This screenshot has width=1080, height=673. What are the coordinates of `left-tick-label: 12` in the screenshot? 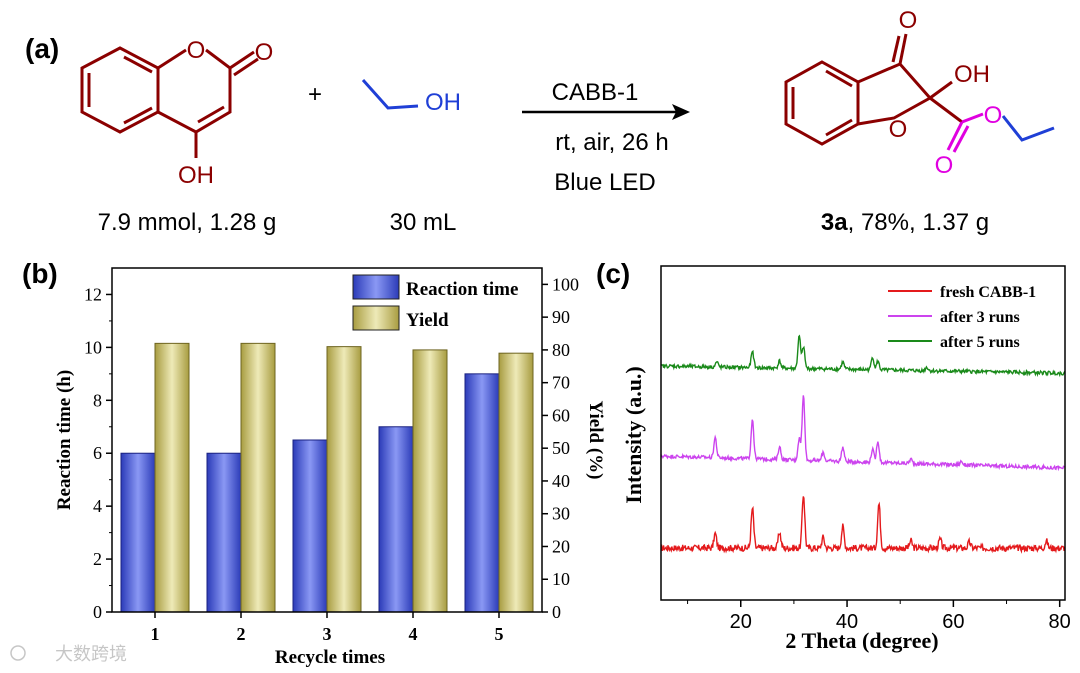 It's located at (93, 294).